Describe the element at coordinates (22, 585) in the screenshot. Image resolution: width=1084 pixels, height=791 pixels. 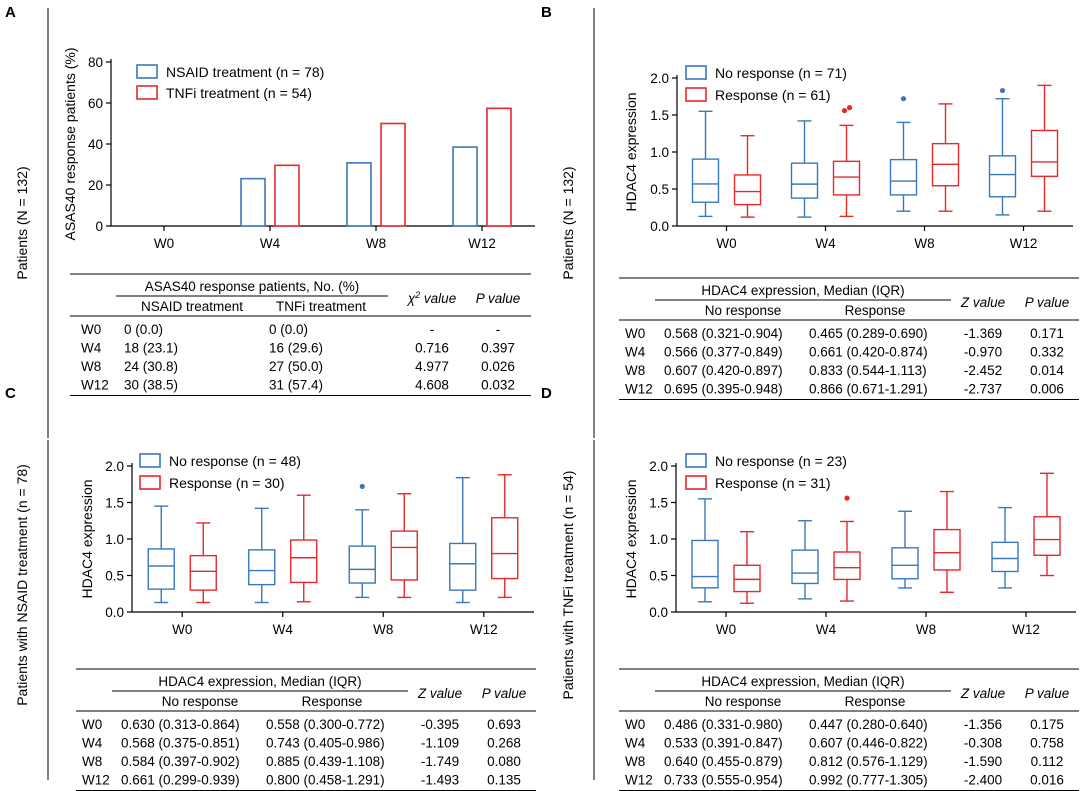
I see `row-title: Patients with NSAID treatment (n = 78)` at that location.